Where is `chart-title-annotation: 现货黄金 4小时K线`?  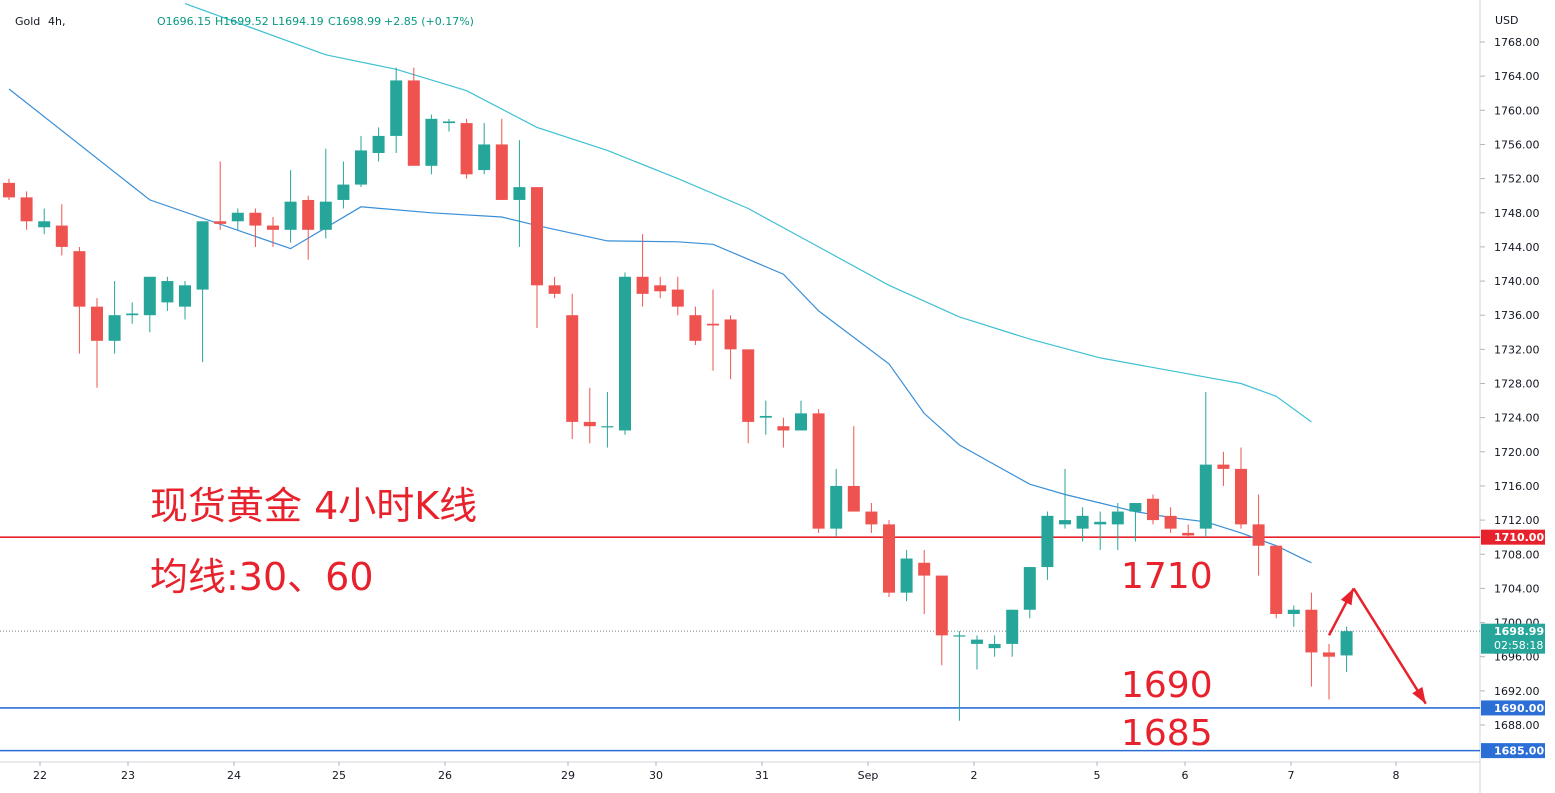
chart-title-annotation: 现货黄金 4小时K线 is located at coordinates (313, 506).